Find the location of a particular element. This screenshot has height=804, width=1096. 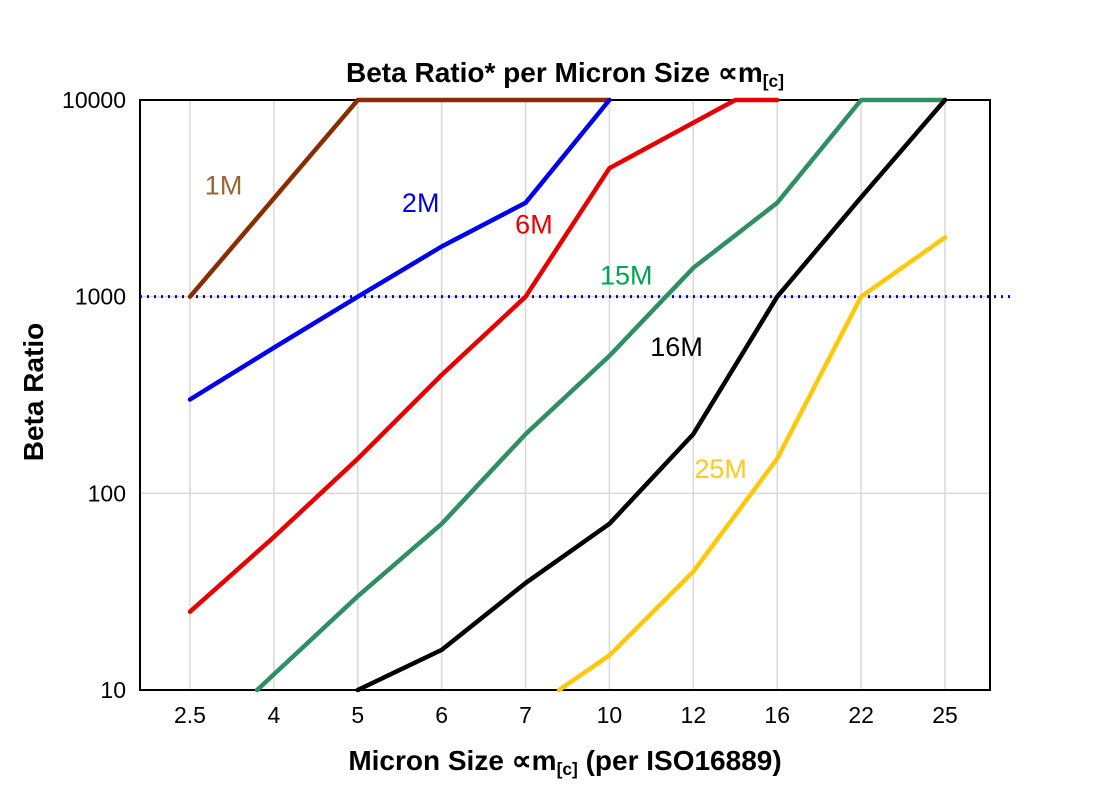

series-line-1M is located at coordinates (399, 198).